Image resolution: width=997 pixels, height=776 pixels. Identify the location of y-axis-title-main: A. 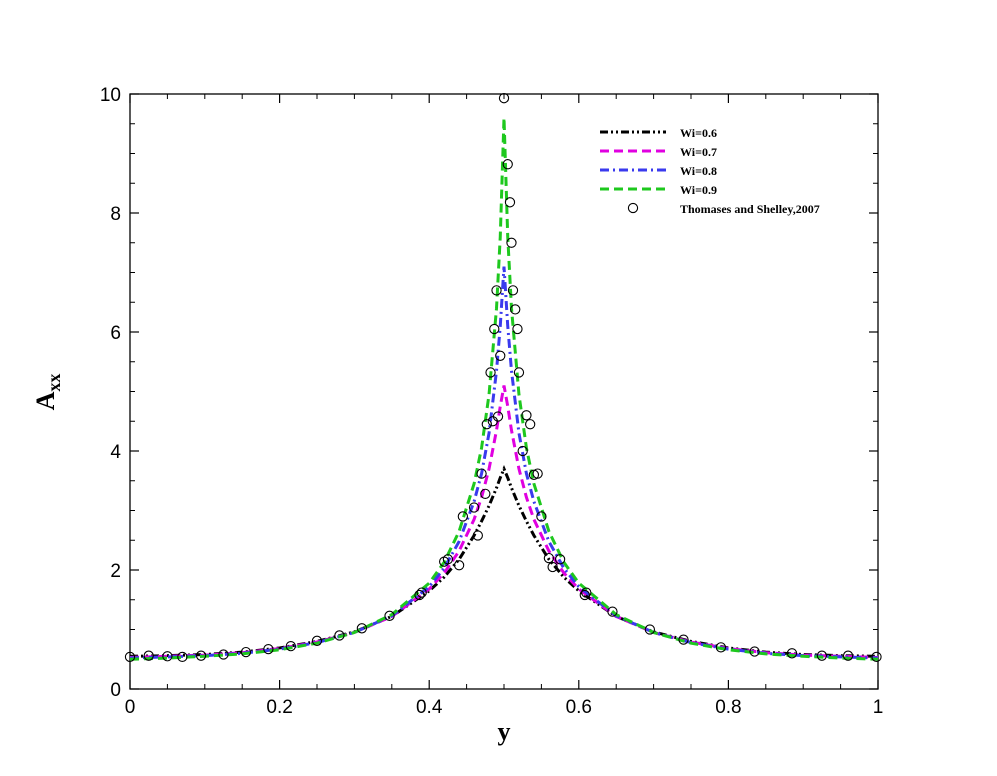
(45, 400).